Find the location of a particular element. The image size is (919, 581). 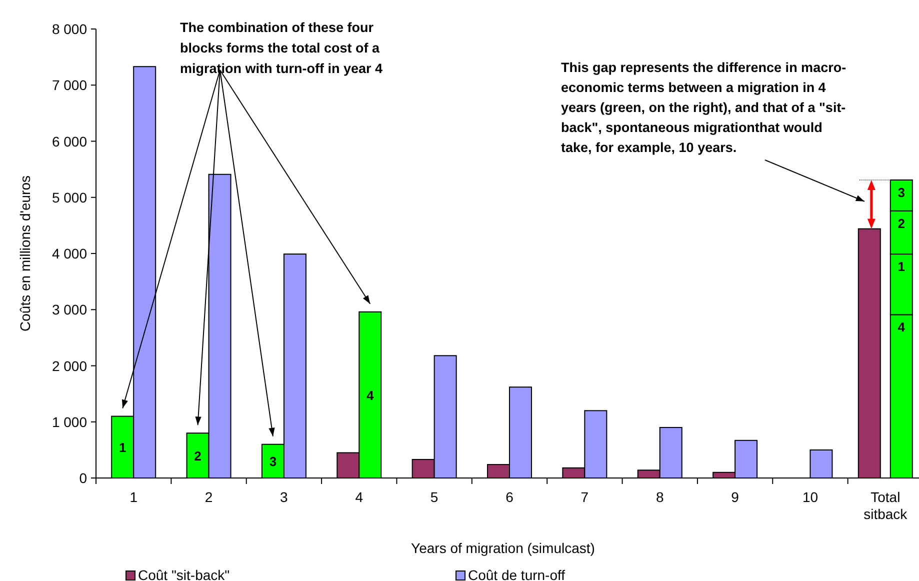

annotation: This gap represents the difference in macro- economic terms between a migration in 4 years (green, on the right), and that of a "sit- back", spontaneous migrationthat would take, for example, 10 years. is located at coordinates (703, 107).